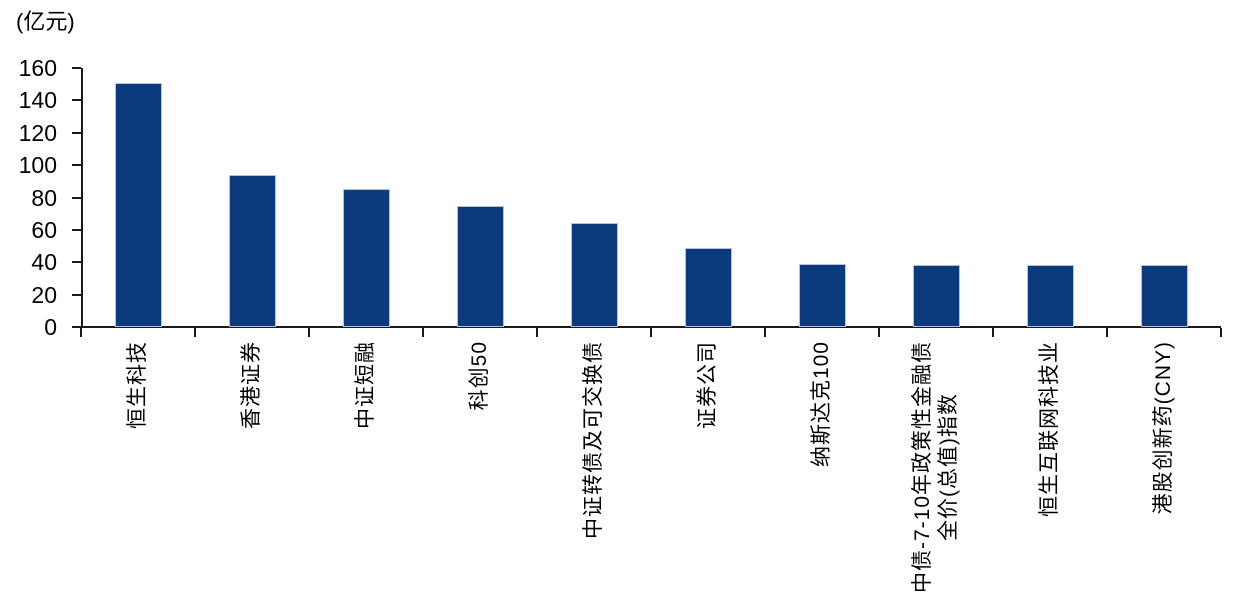  Describe the element at coordinates (44, 197) in the screenshot. I see `y-axis-tick-label: 80` at that location.